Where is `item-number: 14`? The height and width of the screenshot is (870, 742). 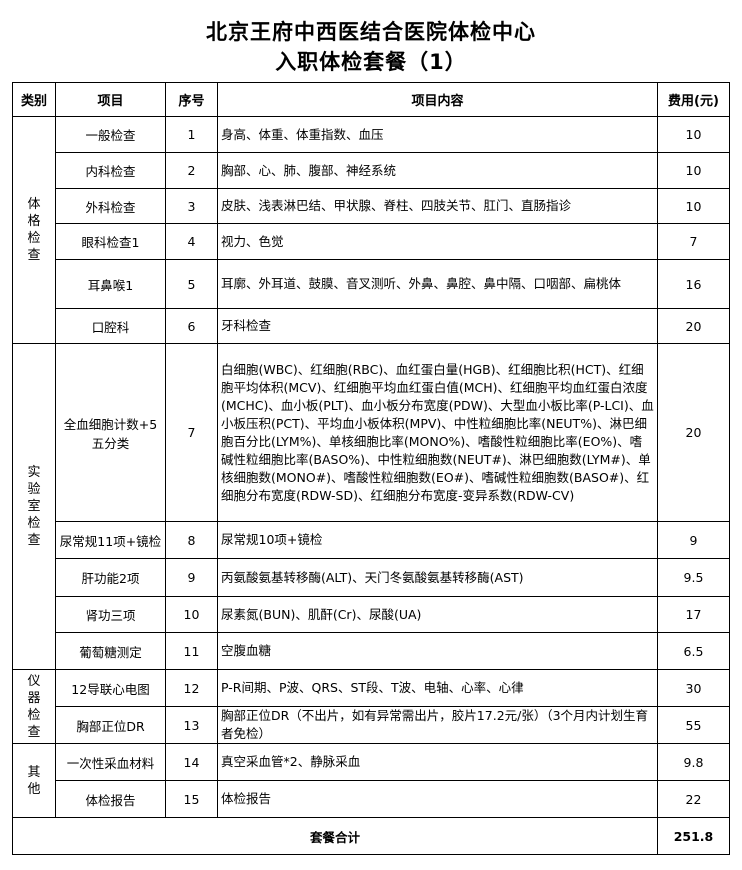 item-number: 14 is located at coordinates (191, 762).